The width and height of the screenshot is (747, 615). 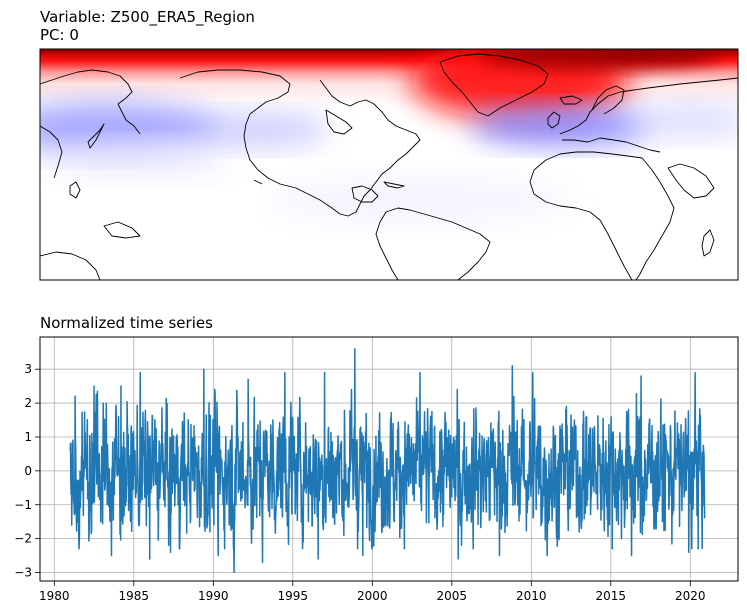 What do you see at coordinates (452, 596) in the screenshot?
I see `x-tick-label: 2005` at bounding box center [452, 596].